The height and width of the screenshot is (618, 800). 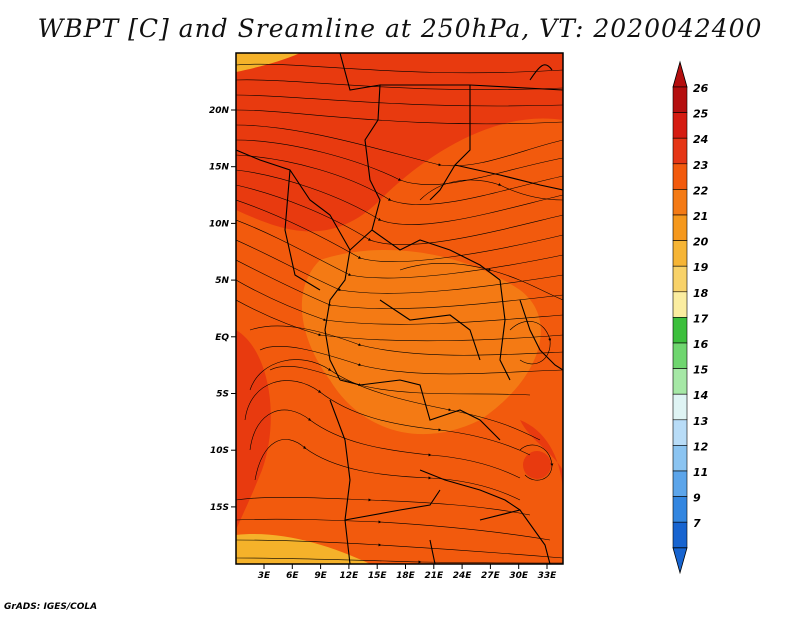 I want to click on lat-label: 10N, so click(x=219, y=224).